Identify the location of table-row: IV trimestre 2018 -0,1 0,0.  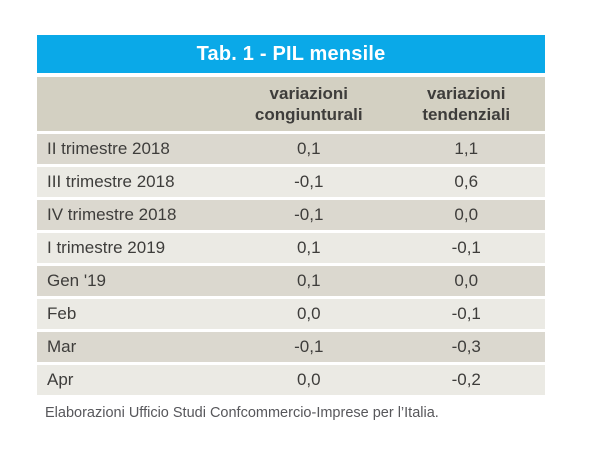
(291, 215).